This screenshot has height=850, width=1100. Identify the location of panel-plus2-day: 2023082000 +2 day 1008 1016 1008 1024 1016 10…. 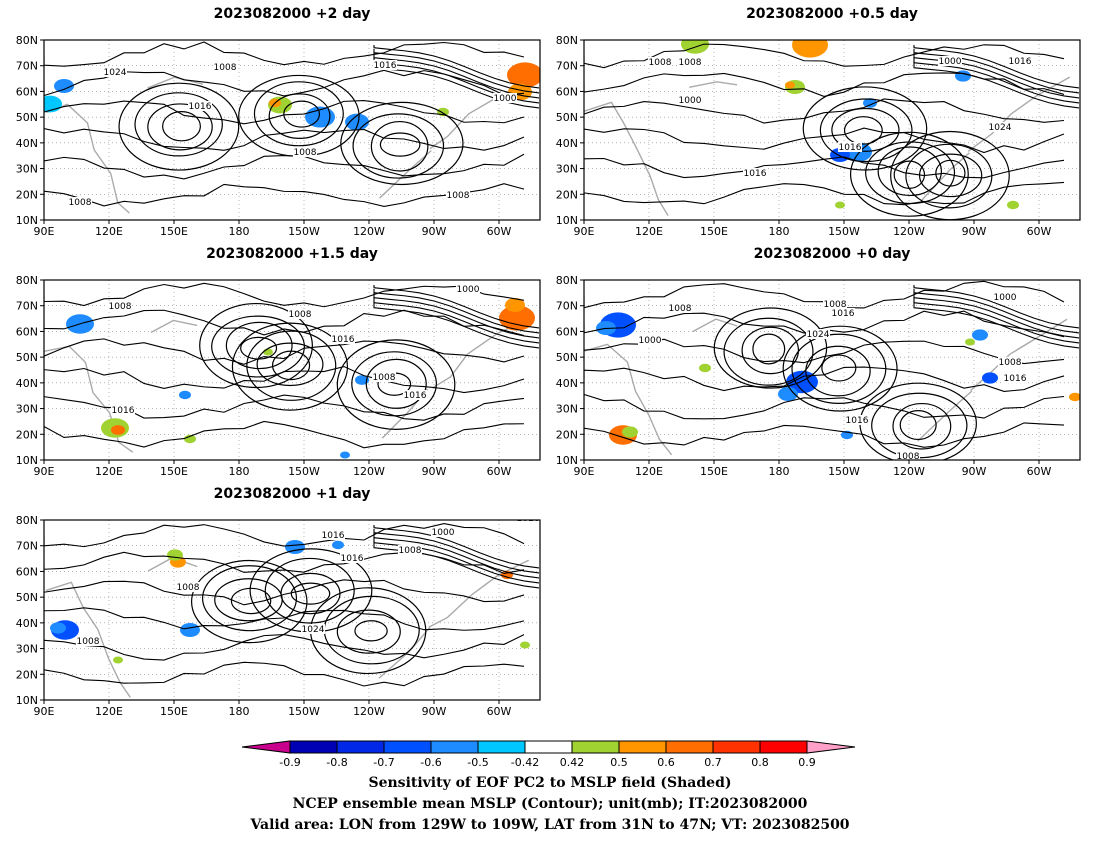
(275, 120).